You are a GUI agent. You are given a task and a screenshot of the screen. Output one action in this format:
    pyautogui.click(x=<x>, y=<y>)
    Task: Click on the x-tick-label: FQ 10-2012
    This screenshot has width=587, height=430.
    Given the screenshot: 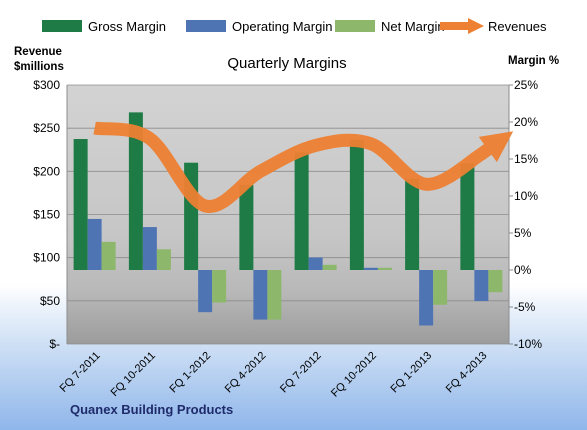 What is the action you would take?
    pyautogui.click(x=354, y=375)
    